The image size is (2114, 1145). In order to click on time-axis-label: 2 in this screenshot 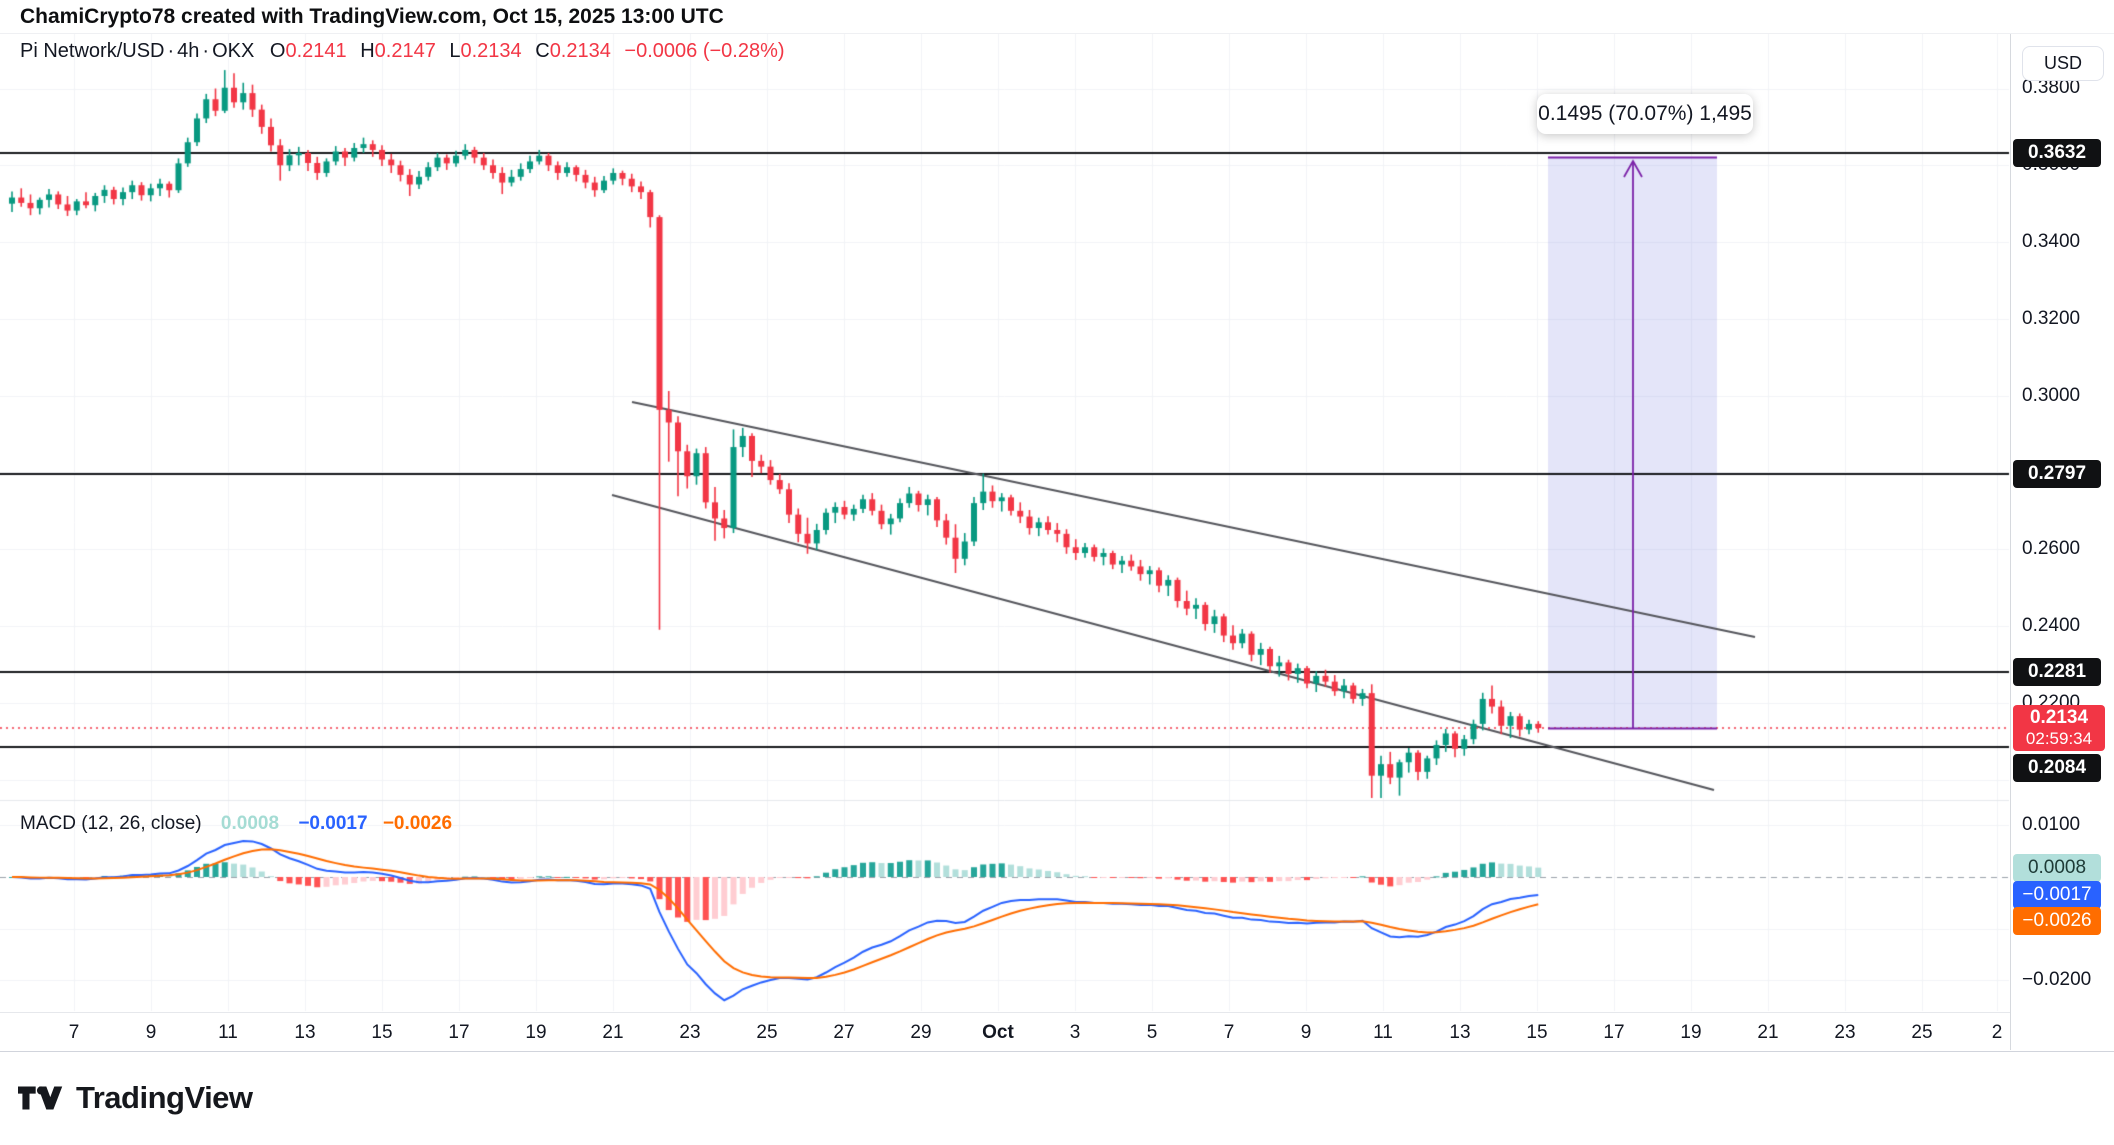, I will do `click(1997, 1032)`.